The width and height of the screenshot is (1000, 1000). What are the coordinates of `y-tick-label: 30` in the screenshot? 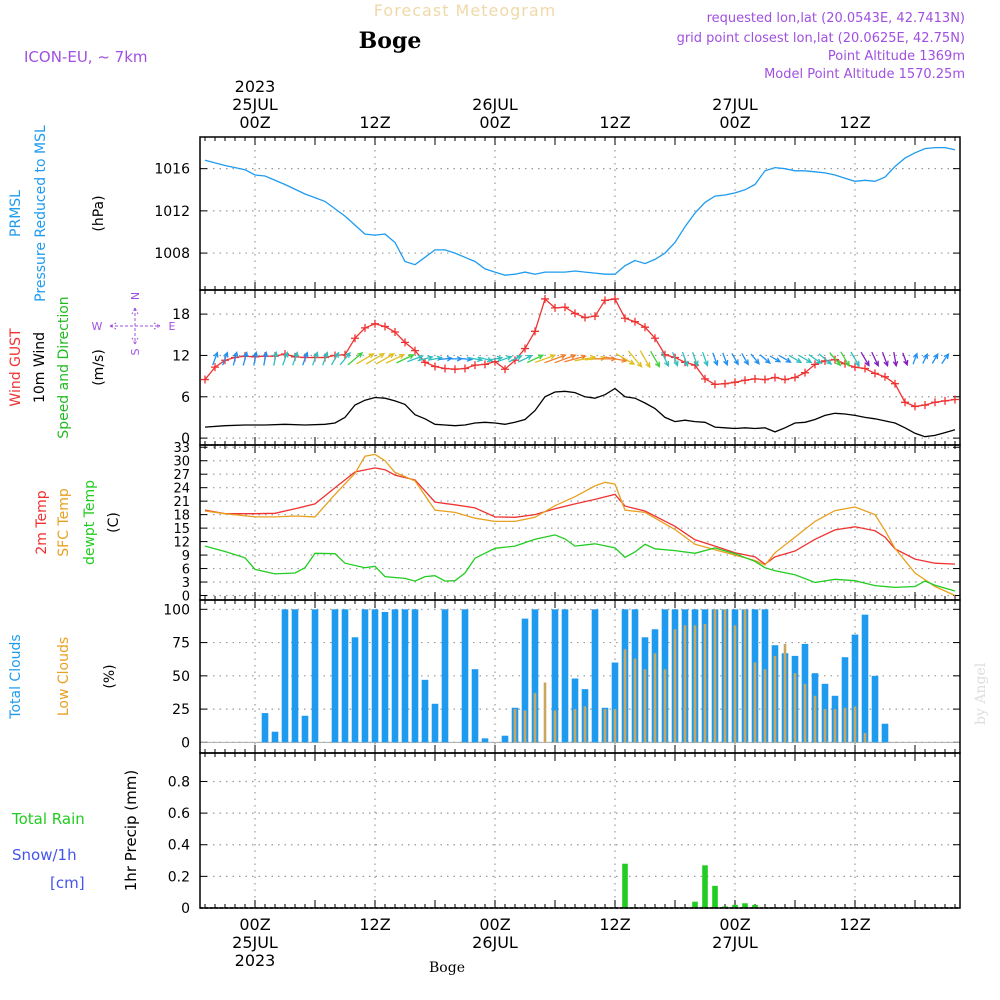 It's located at (181, 462).